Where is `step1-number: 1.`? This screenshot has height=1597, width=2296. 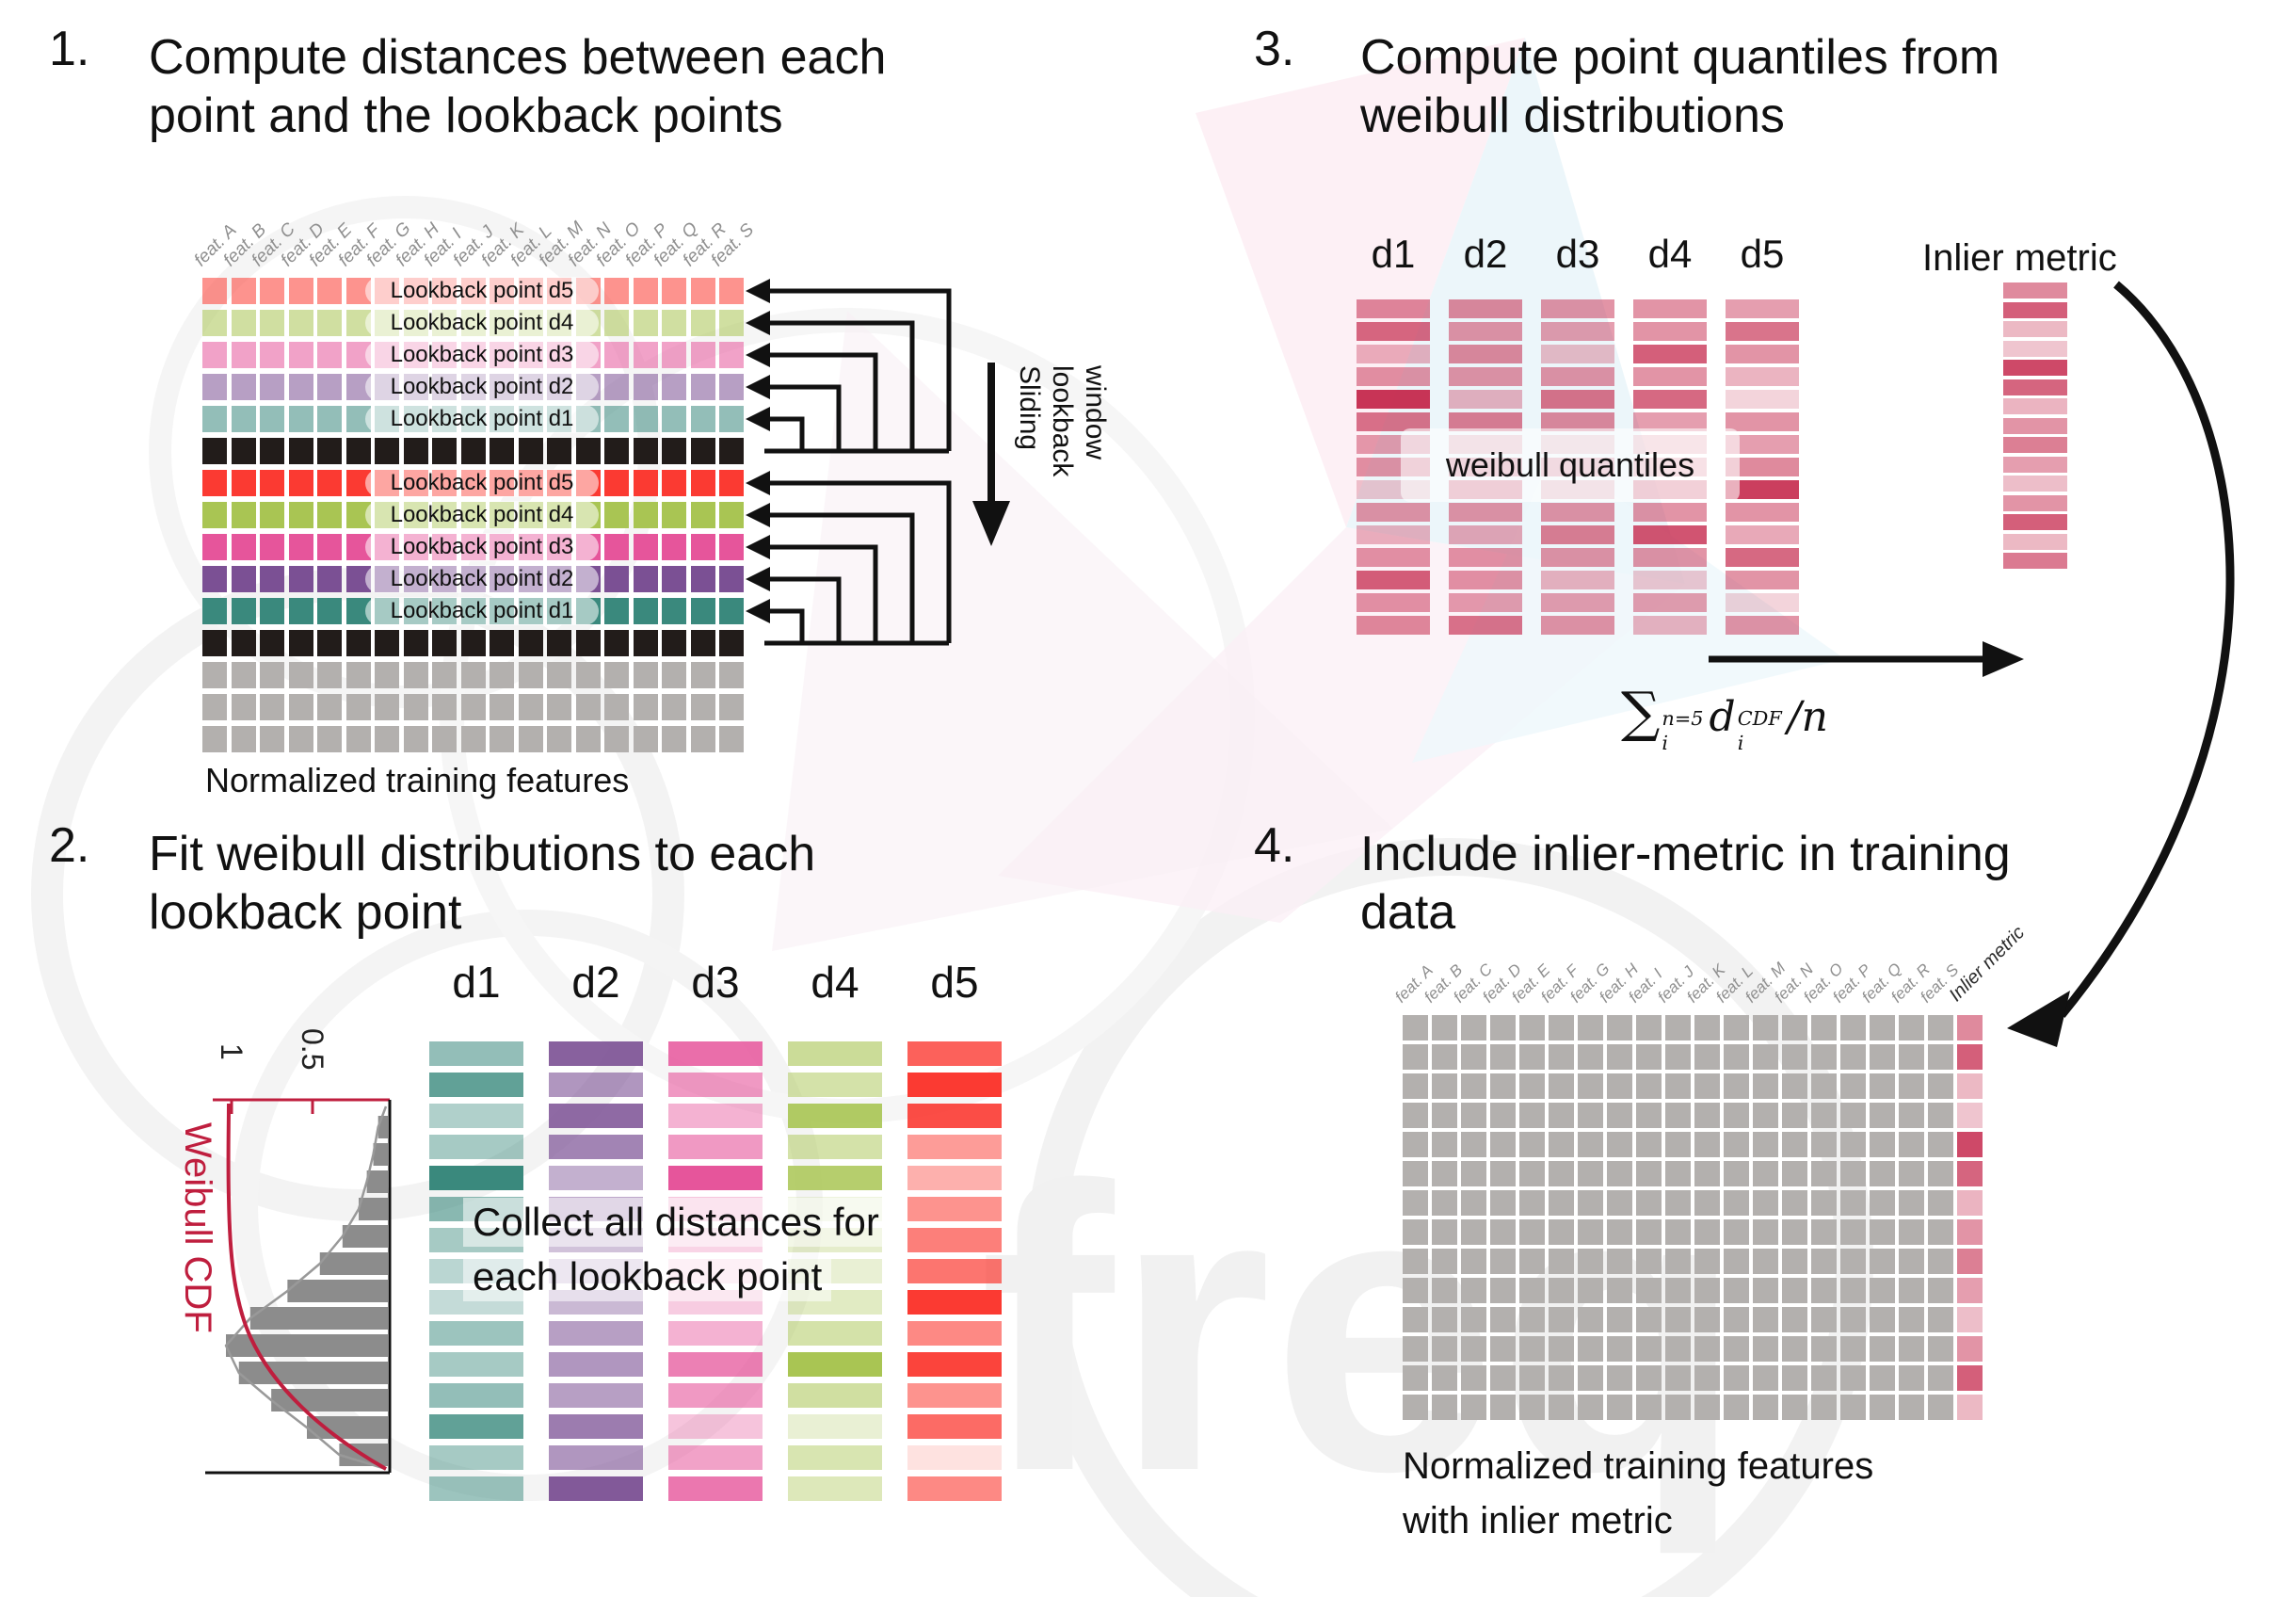
step1-number: 1. is located at coordinates (69, 49).